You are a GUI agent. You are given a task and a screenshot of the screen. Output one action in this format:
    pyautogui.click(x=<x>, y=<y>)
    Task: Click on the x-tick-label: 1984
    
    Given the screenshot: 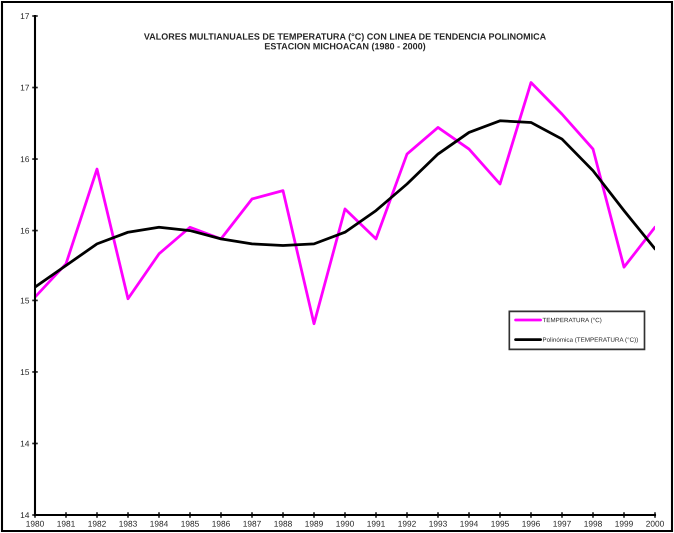 What is the action you would take?
    pyautogui.click(x=159, y=523)
    